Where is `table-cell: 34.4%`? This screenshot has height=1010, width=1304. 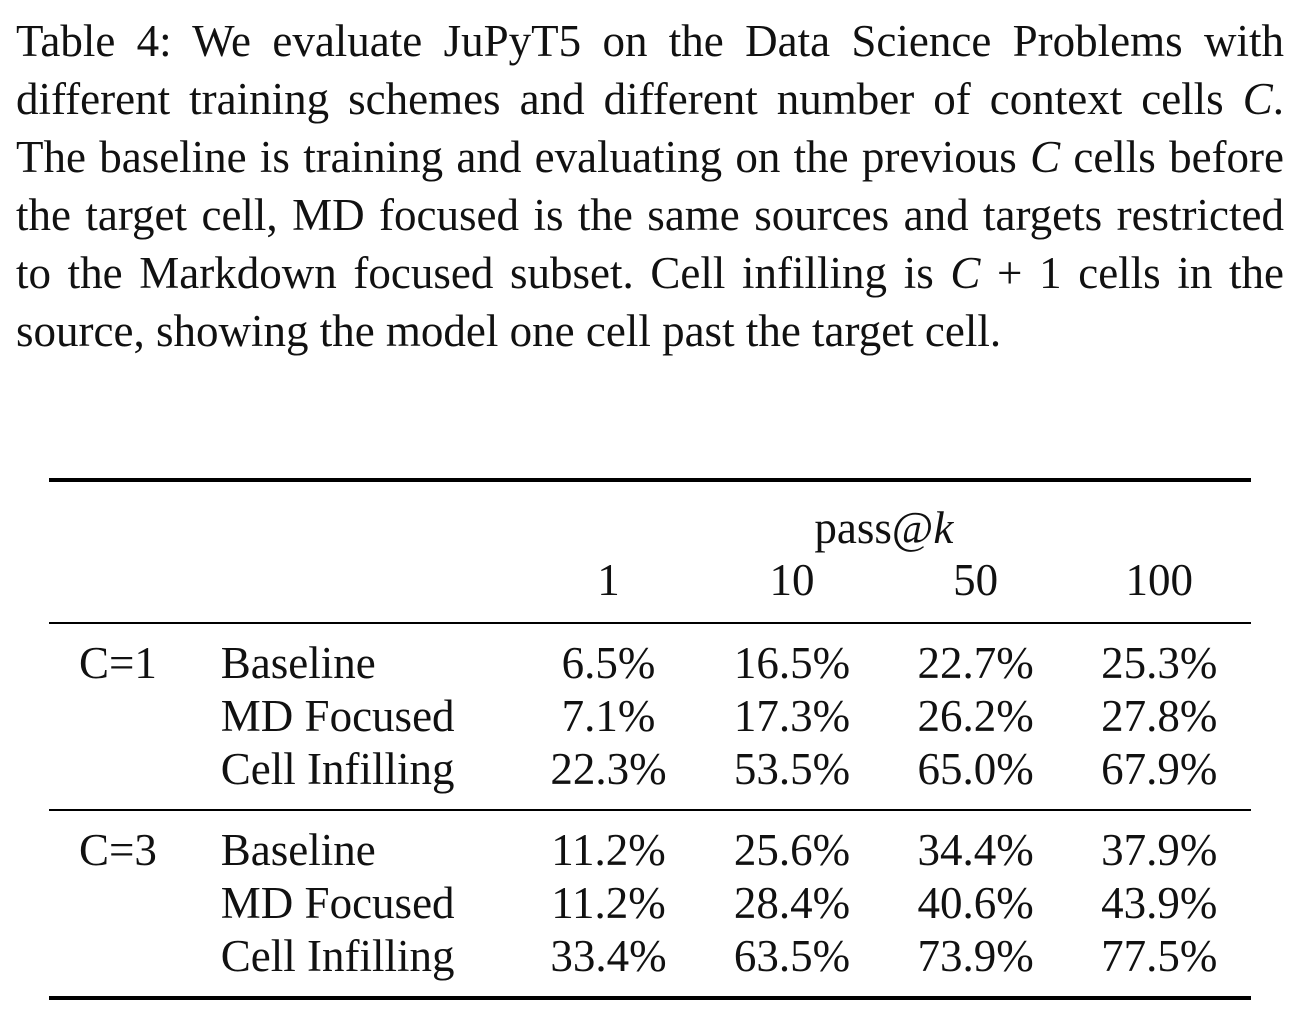
table-cell: 34.4% is located at coordinates (975, 842).